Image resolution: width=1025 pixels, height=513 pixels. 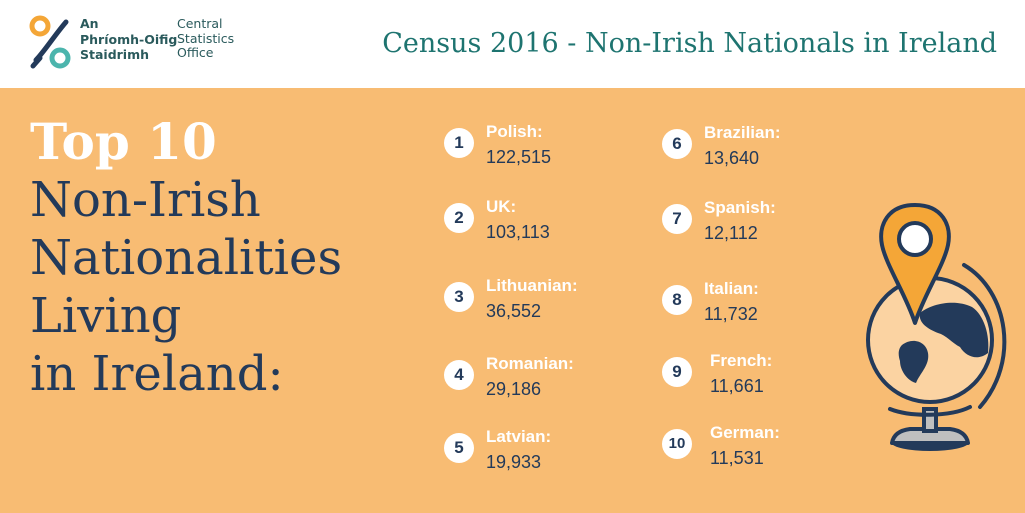 I want to click on globe-with-map-pin-icon, so click(x=936, y=327).